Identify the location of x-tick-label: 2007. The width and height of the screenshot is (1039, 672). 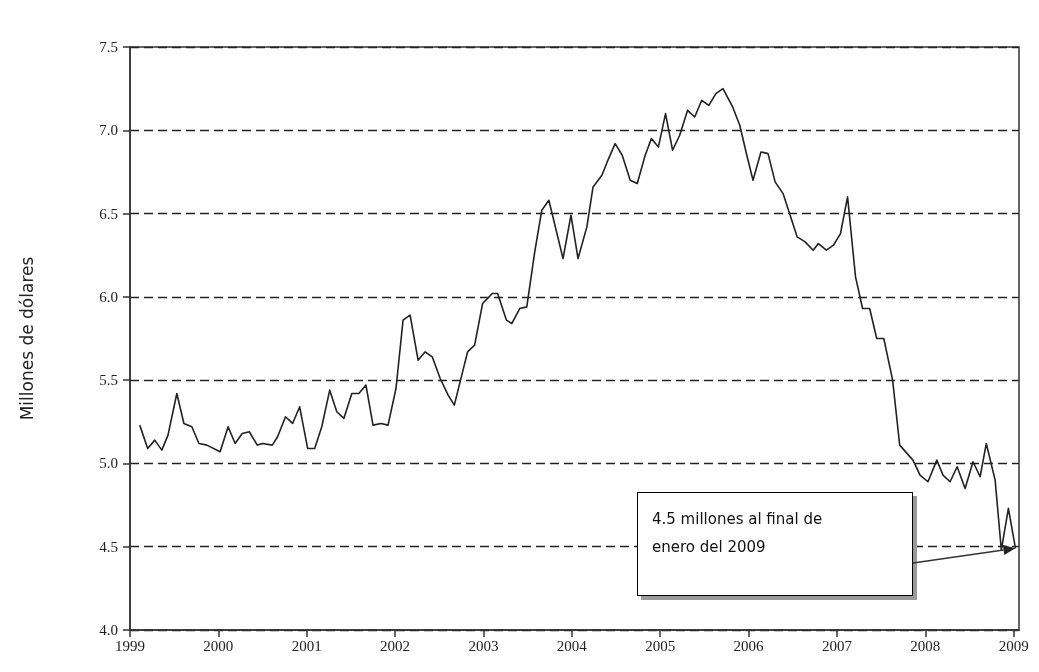
(837, 645).